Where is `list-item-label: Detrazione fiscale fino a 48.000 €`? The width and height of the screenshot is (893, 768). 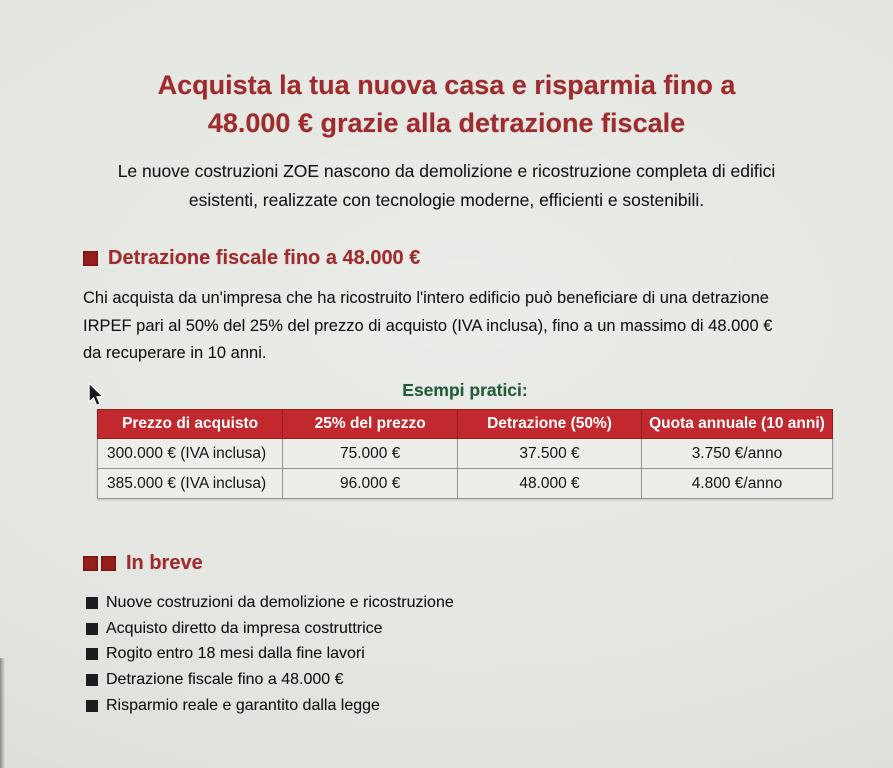 list-item-label: Detrazione fiscale fino a 48.000 € is located at coordinates (225, 680).